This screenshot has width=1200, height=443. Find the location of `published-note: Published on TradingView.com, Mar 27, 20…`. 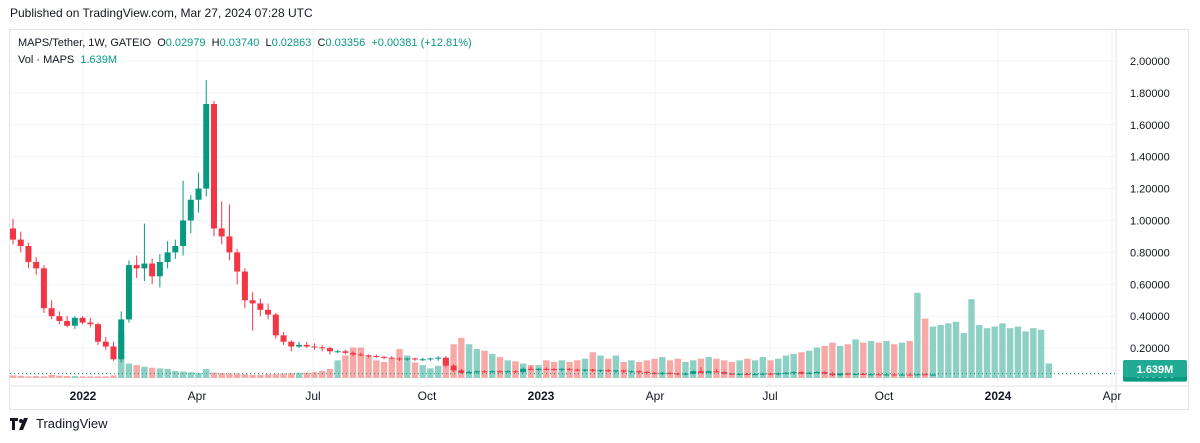

published-note: Published on TradingView.com, Mar 27, 20… is located at coordinates (161, 13).